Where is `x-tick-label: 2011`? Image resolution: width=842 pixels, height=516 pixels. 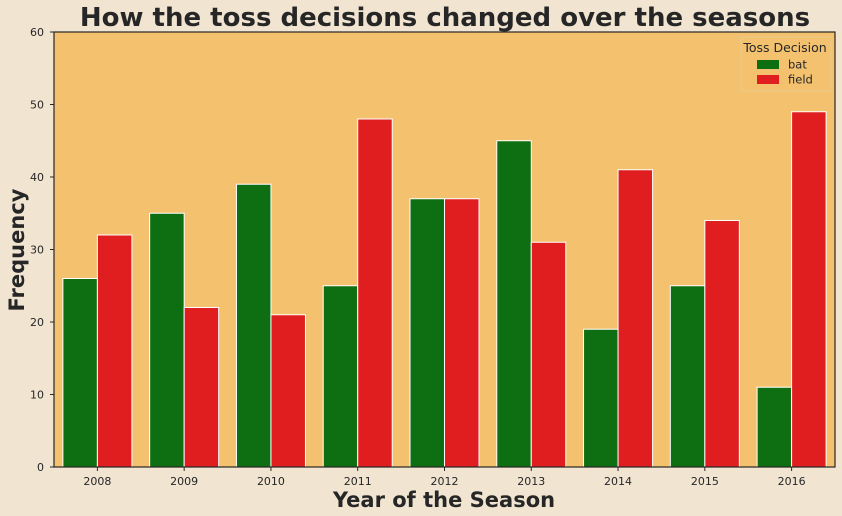 x-tick-label: 2011 is located at coordinates (358, 481).